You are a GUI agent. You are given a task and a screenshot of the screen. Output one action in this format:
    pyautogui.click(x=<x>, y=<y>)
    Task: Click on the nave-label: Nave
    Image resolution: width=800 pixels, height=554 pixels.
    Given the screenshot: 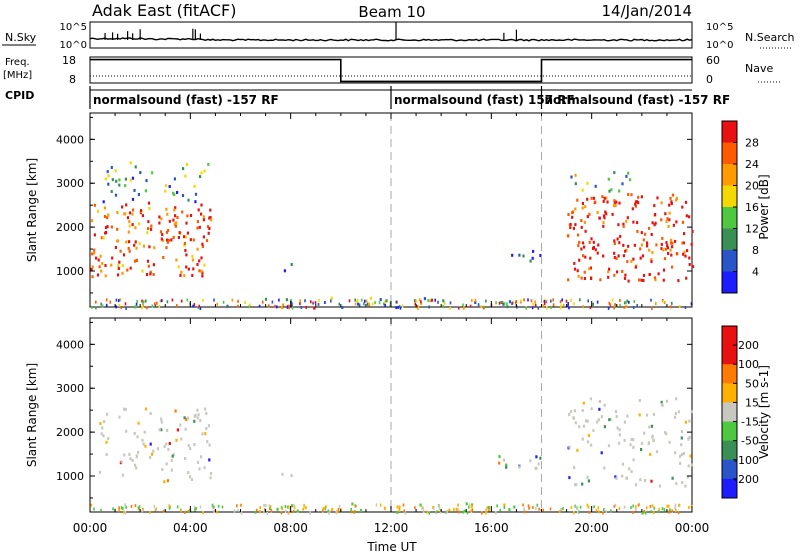 What is the action you would take?
    pyautogui.click(x=759, y=68)
    